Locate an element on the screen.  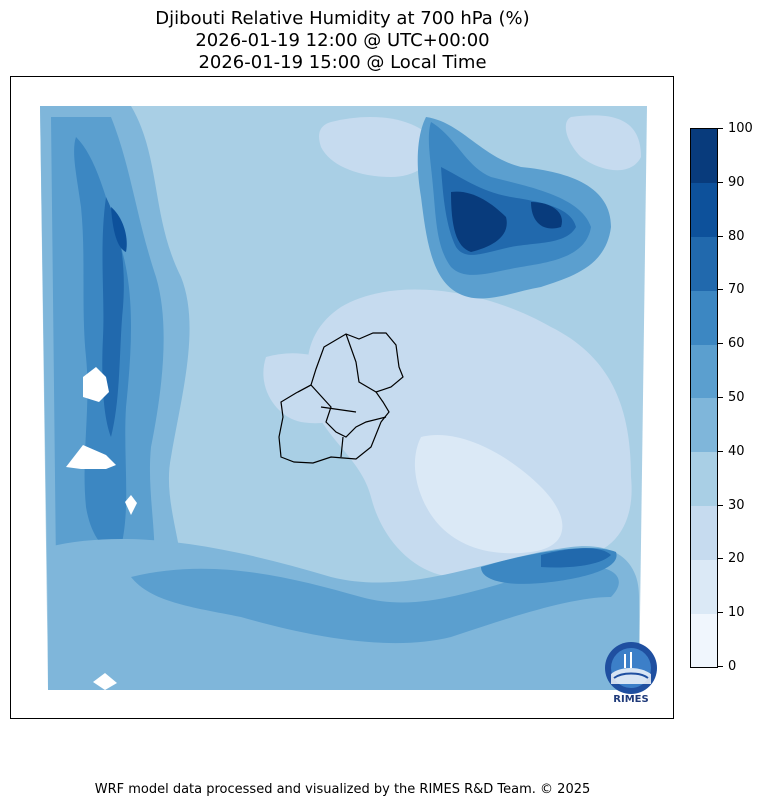
rh-band-70-80-west is located at coordinates (113, 317).